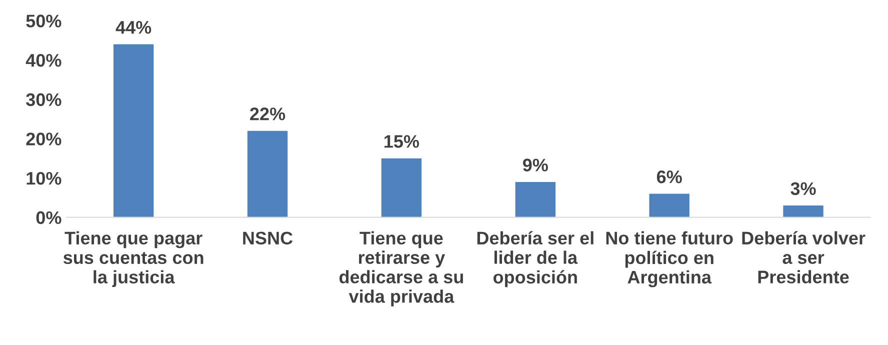 The width and height of the screenshot is (888, 345). Describe the element at coordinates (49, 217) in the screenshot. I see `y-tick-label: 0%` at that location.